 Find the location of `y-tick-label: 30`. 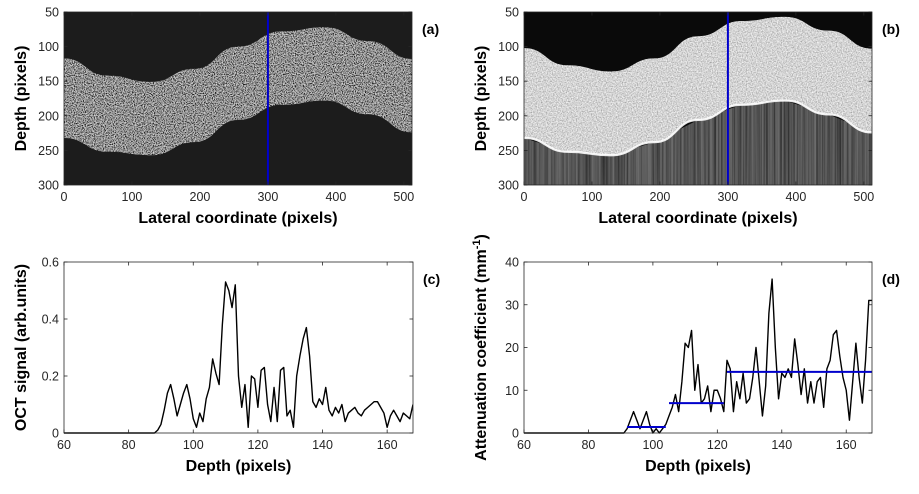

y-tick-label: 30 is located at coordinates (512, 305).